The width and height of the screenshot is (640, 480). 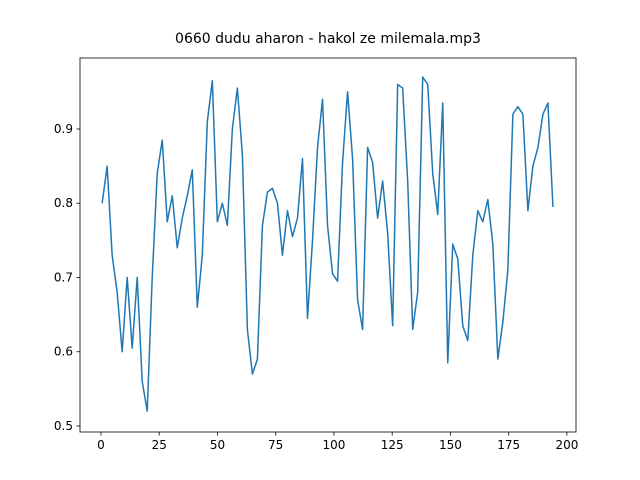 I want to click on chart-title: 0660 dudu aharon - hakol ze milemala.mp3, so click(x=328, y=39).